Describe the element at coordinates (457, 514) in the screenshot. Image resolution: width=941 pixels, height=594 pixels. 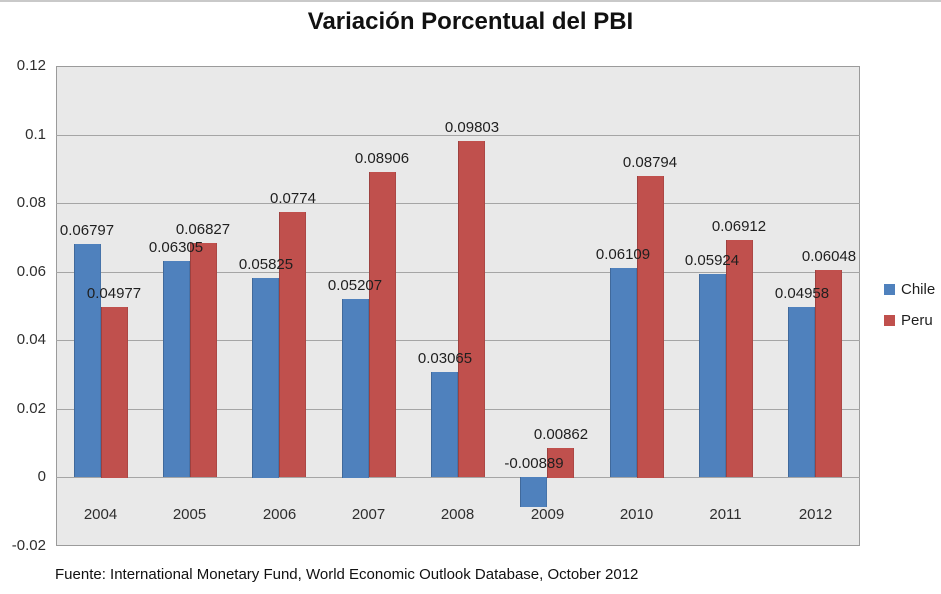
I see `x-axis-tick-label: 2008` at that location.